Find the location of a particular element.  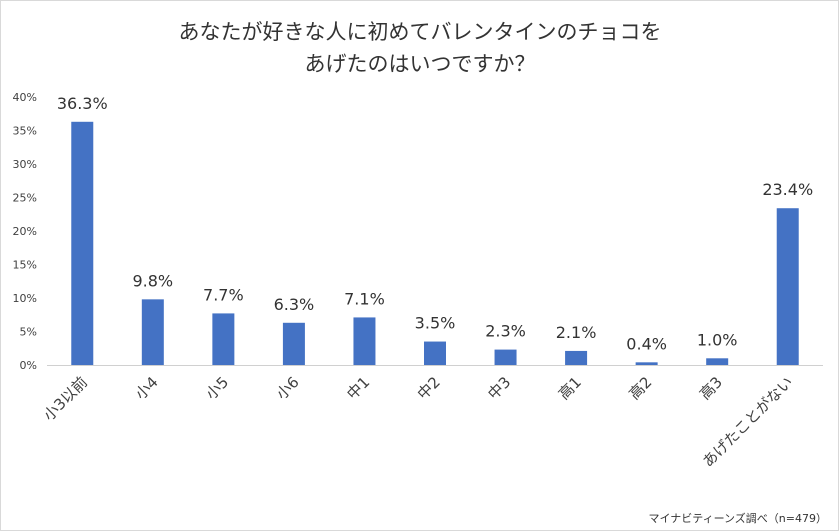

data-label: 7.7% is located at coordinates (223, 294).